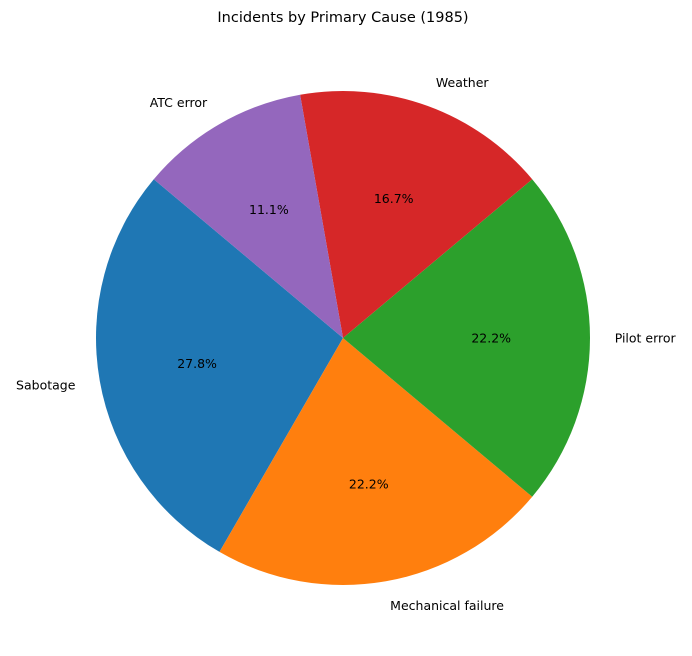  What do you see at coordinates (46, 385) in the screenshot?
I see `slice-label: Sabotage` at bounding box center [46, 385].